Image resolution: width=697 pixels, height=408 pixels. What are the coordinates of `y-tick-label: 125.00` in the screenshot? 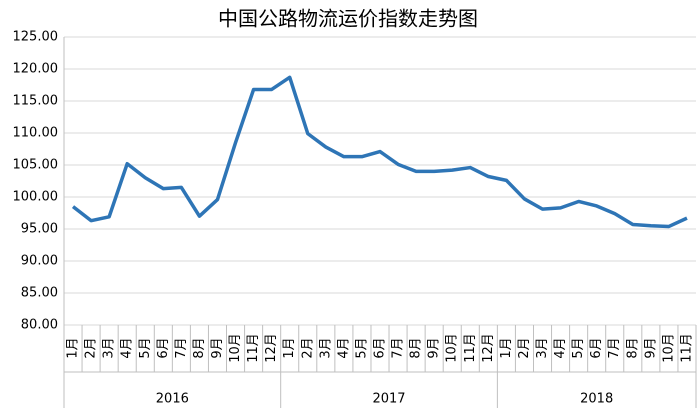 It's located at (36, 37).